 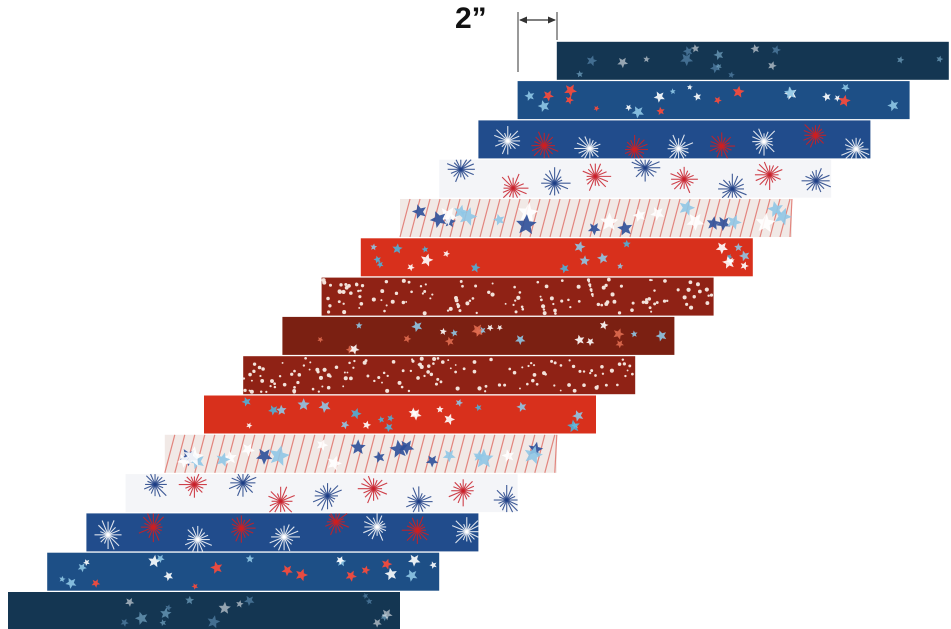 I want to click on dimension-label: 2”, so click(x=471, y=18).